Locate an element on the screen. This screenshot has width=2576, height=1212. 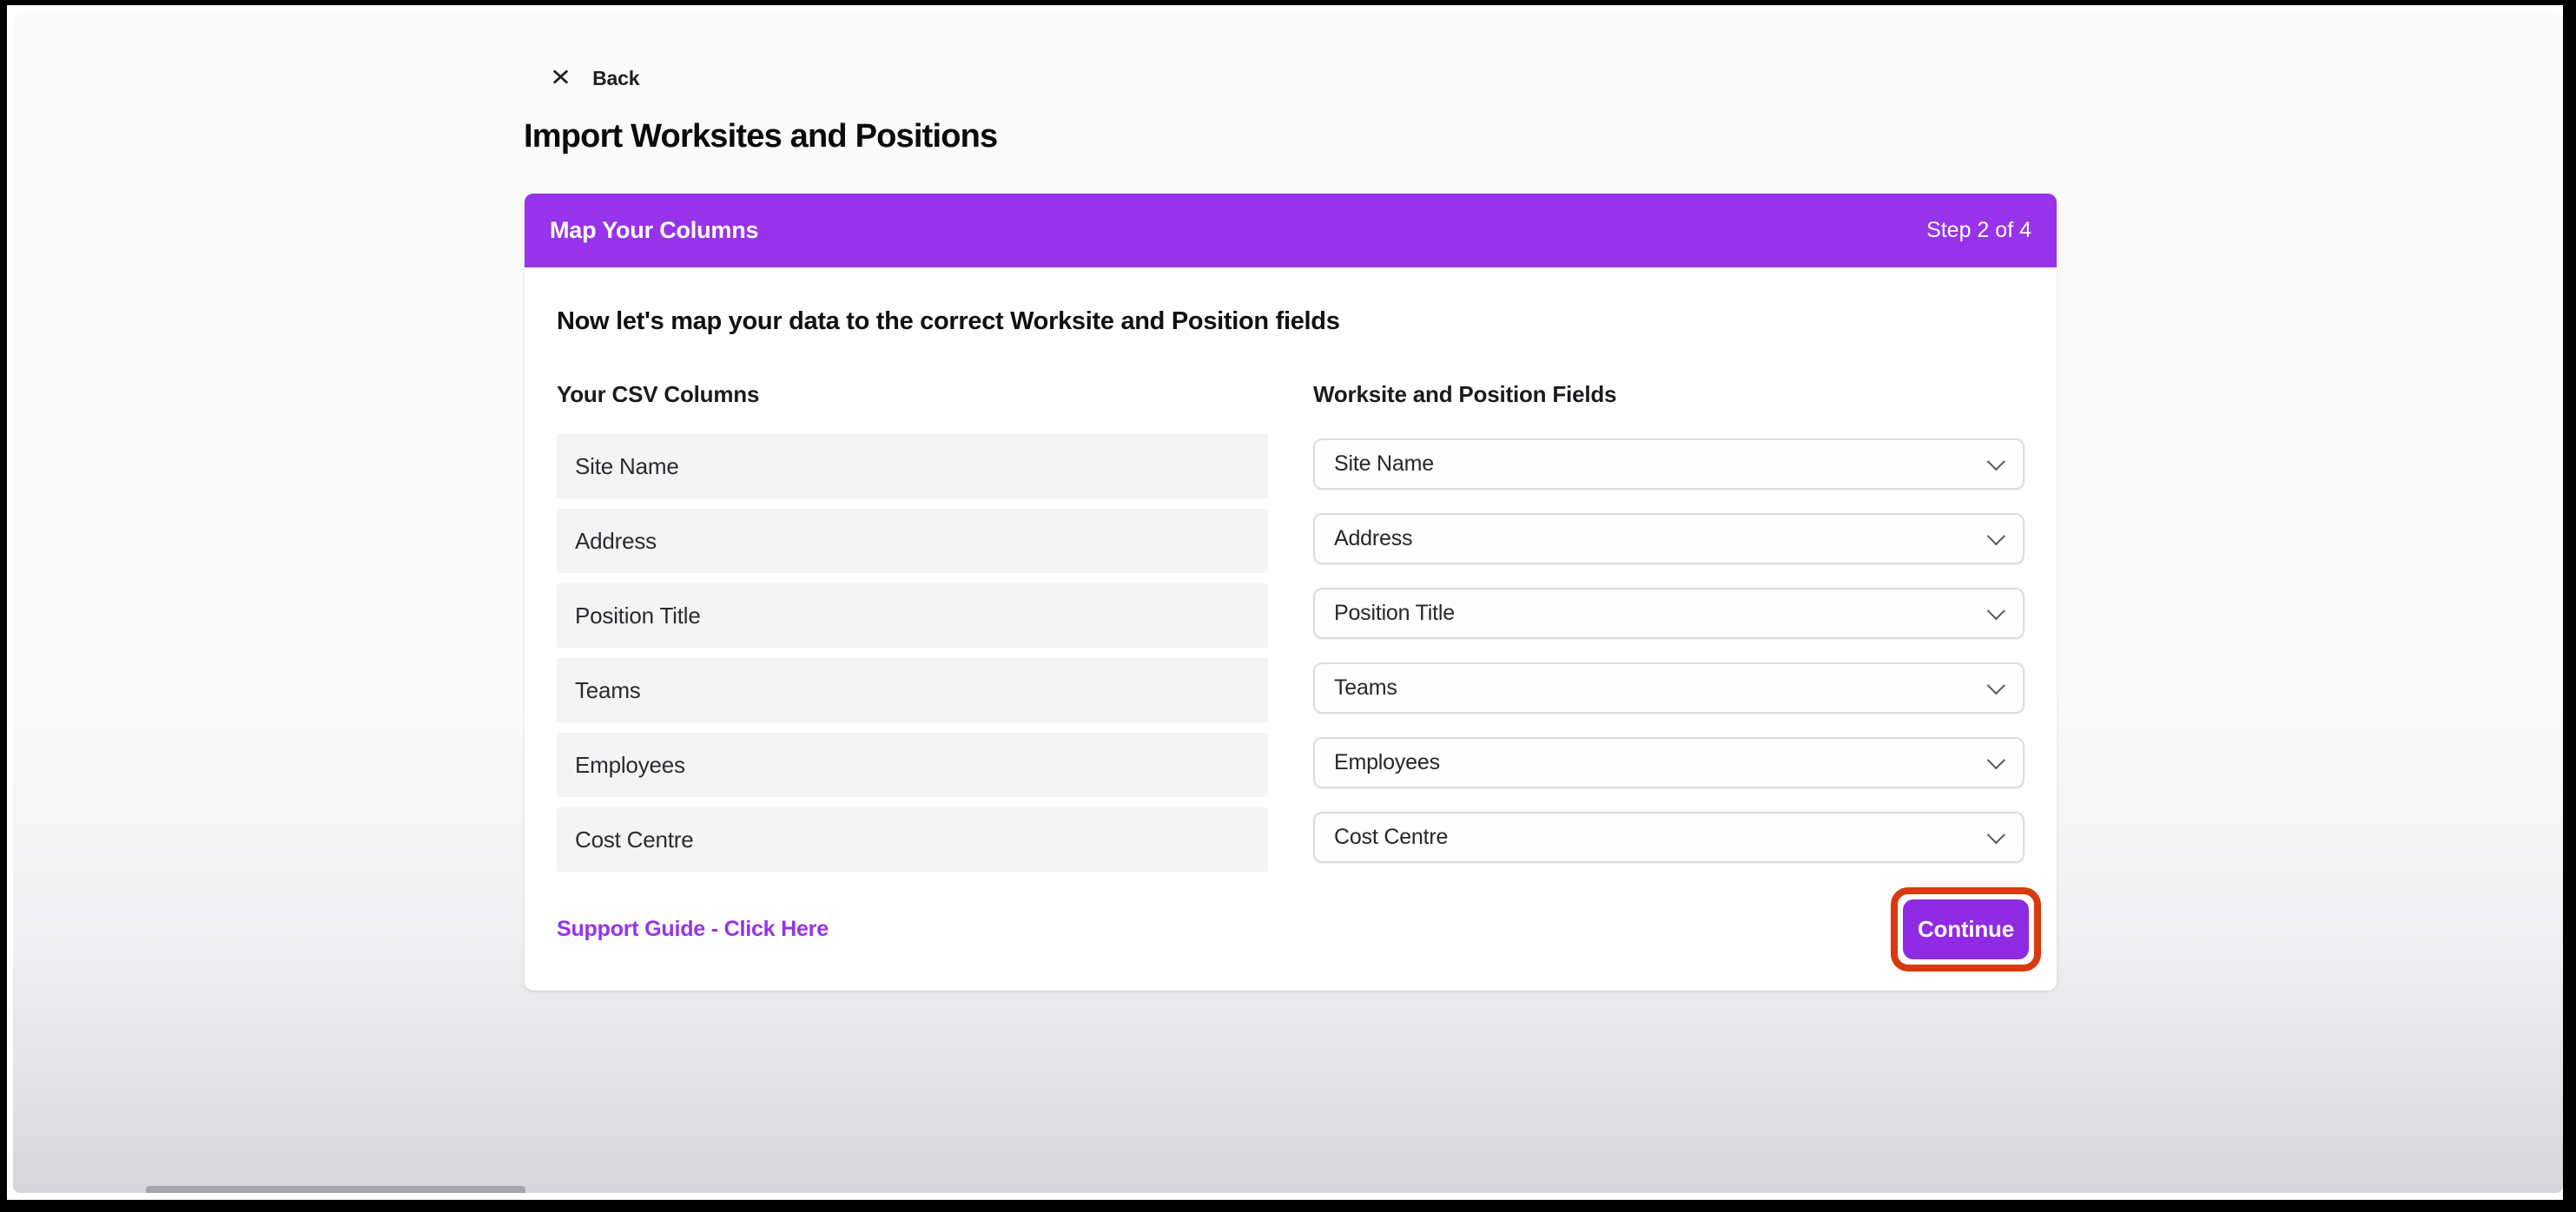
top-navigation: ✕ Back is located at coordinates (595, 79).